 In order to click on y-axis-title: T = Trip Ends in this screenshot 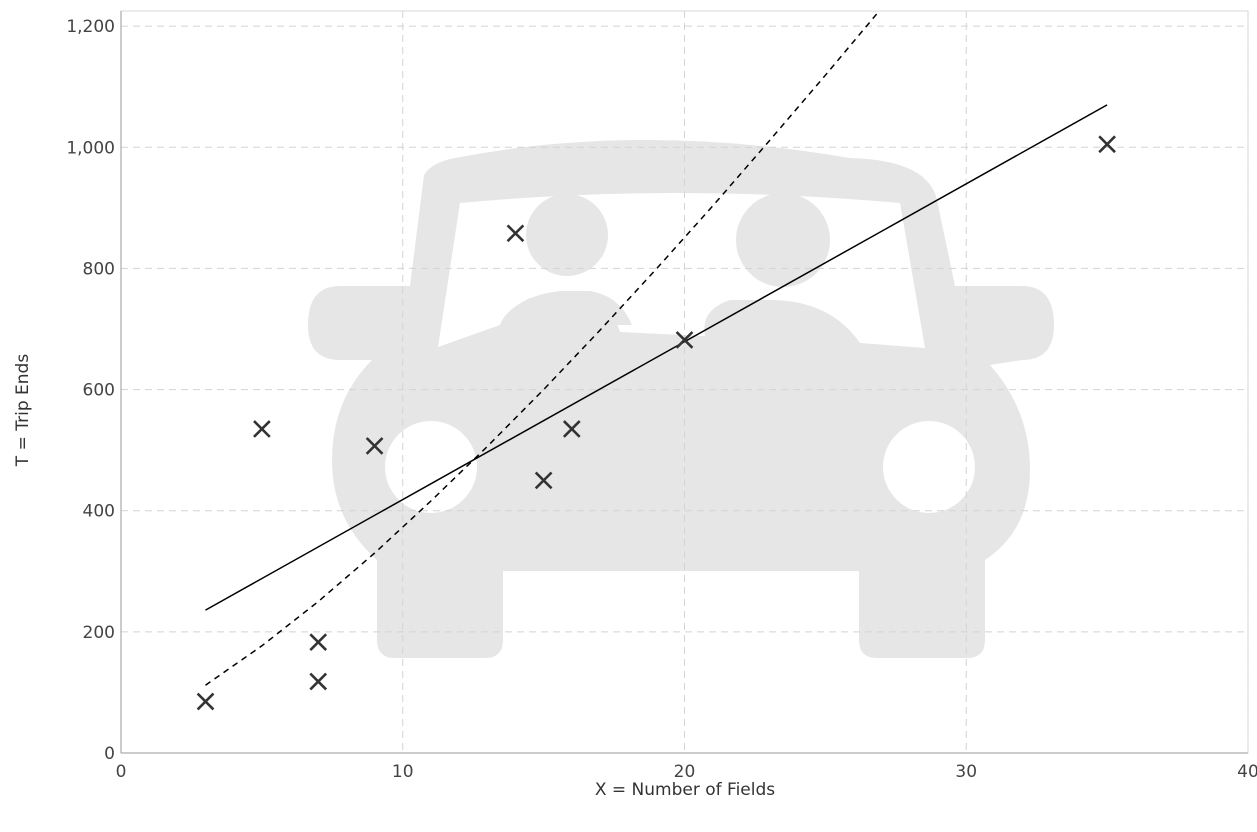, I will do `click(23, 411)`.